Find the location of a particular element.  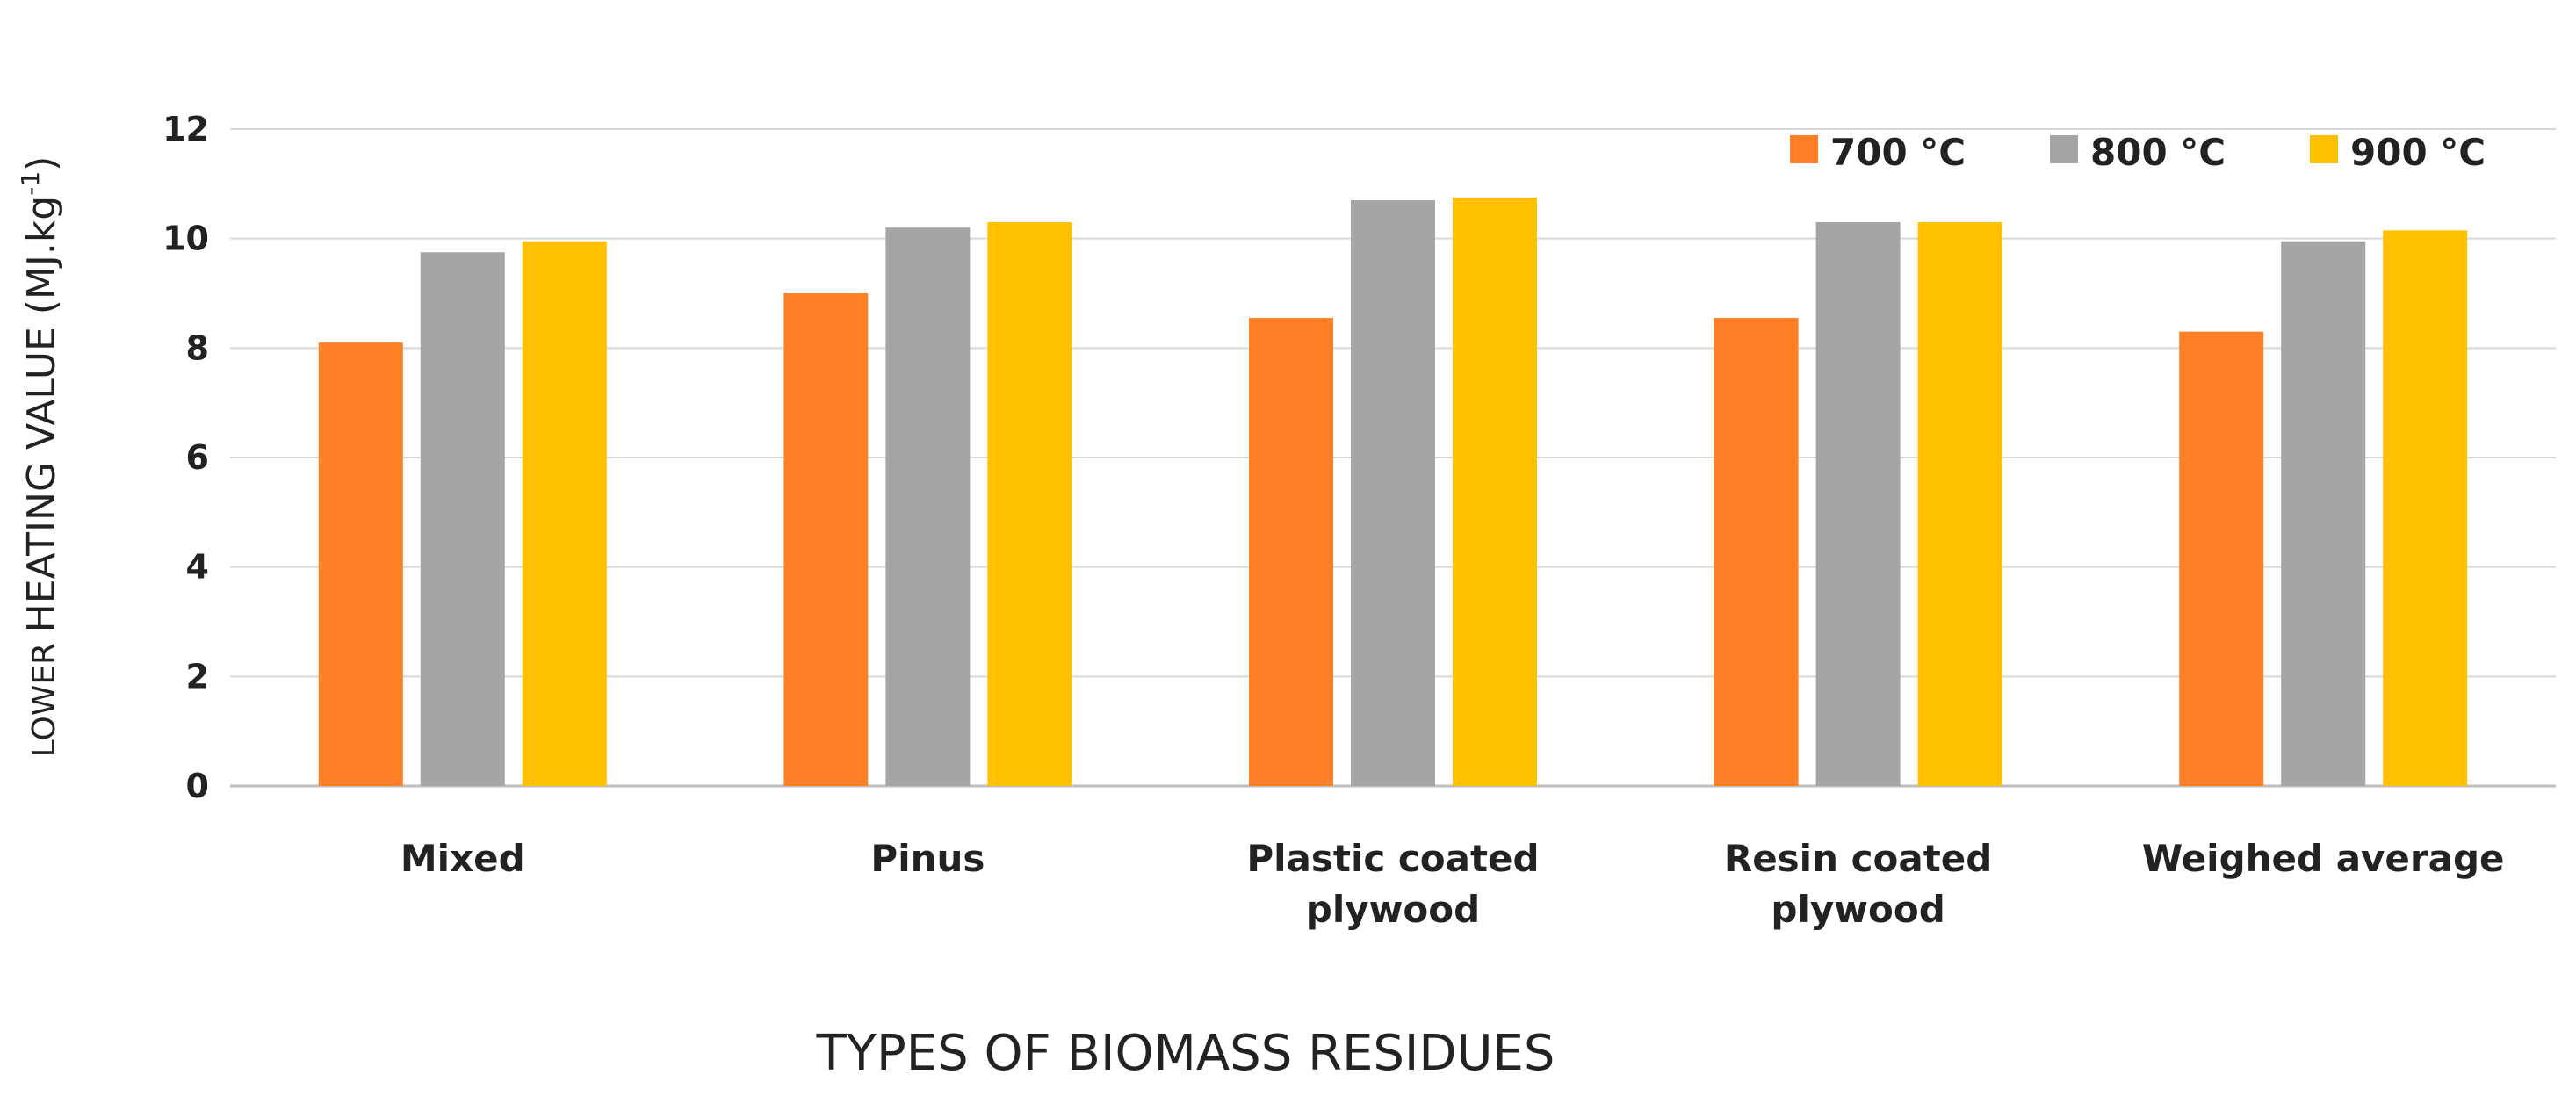

category-label: Pinus is located at coordinates (927, 858).